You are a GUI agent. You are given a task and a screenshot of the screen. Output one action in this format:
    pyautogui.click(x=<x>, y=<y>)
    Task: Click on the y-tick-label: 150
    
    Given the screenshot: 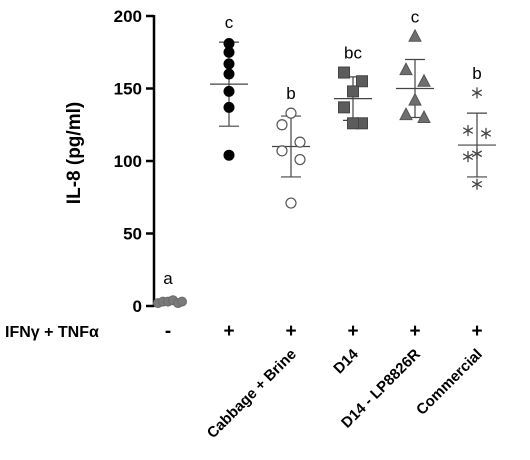 What is the action you would take?
    pyautogui.click(x=128, y=89)
    